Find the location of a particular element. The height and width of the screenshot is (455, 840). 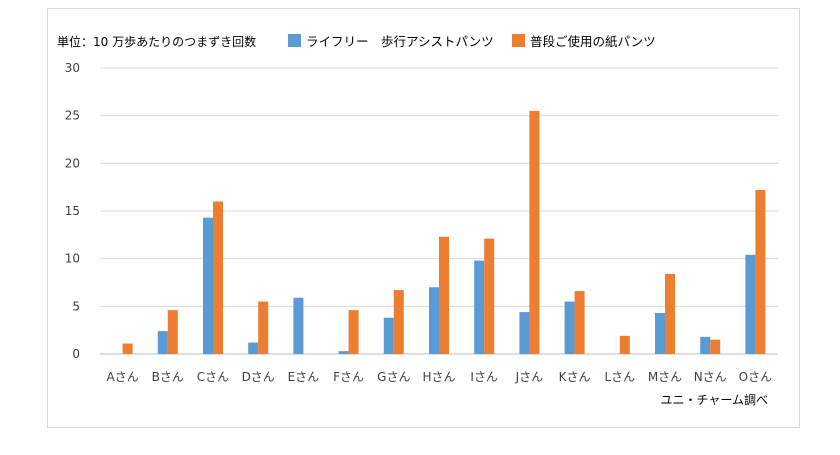

x-tick-label-4: Eさん is located at coordinates (304, 377).